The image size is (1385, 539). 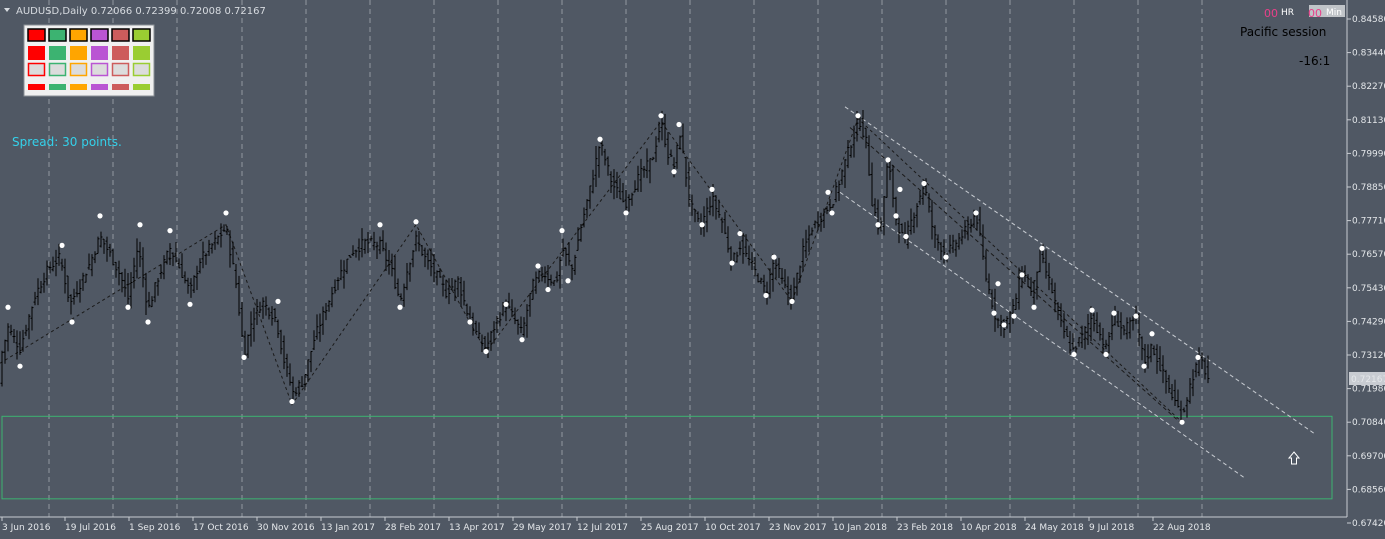 What do you see at coordinates (413, 528) in the screenshot?
I see `time-tick-label: 28 Feb 2017` at bounding box center [413, 528].